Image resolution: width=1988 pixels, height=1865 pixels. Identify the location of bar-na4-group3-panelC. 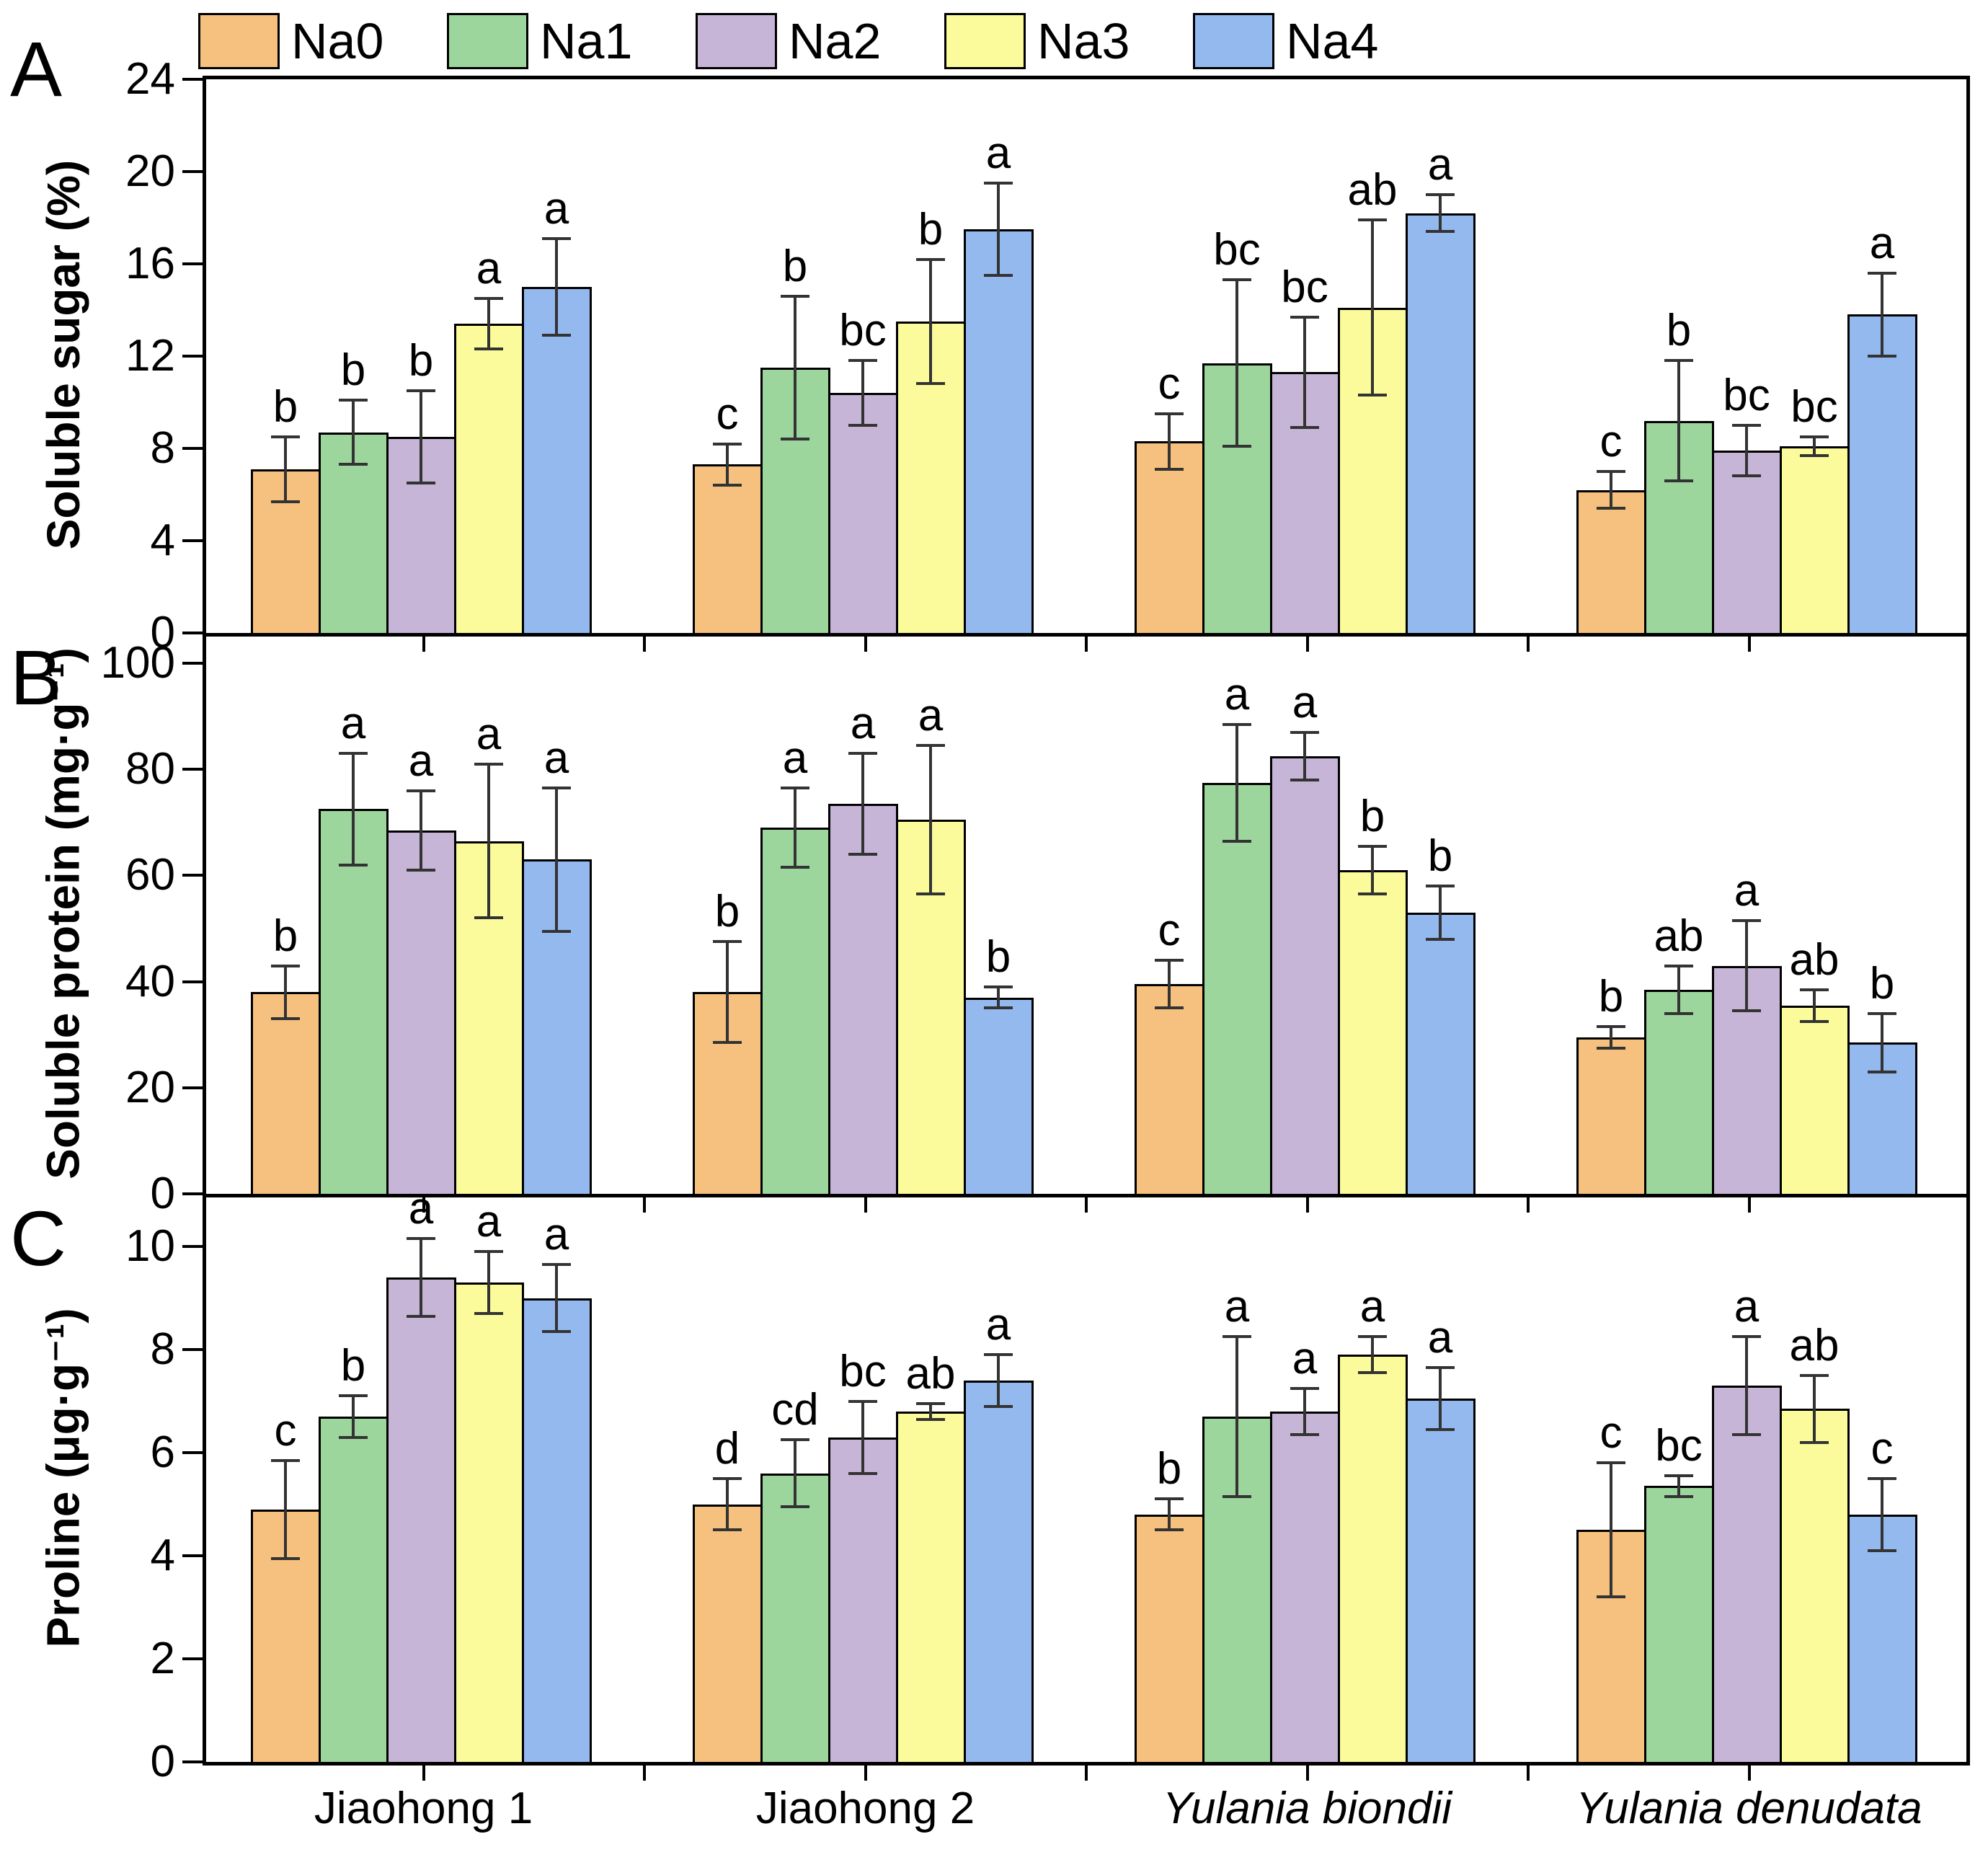
(1440, 1581).